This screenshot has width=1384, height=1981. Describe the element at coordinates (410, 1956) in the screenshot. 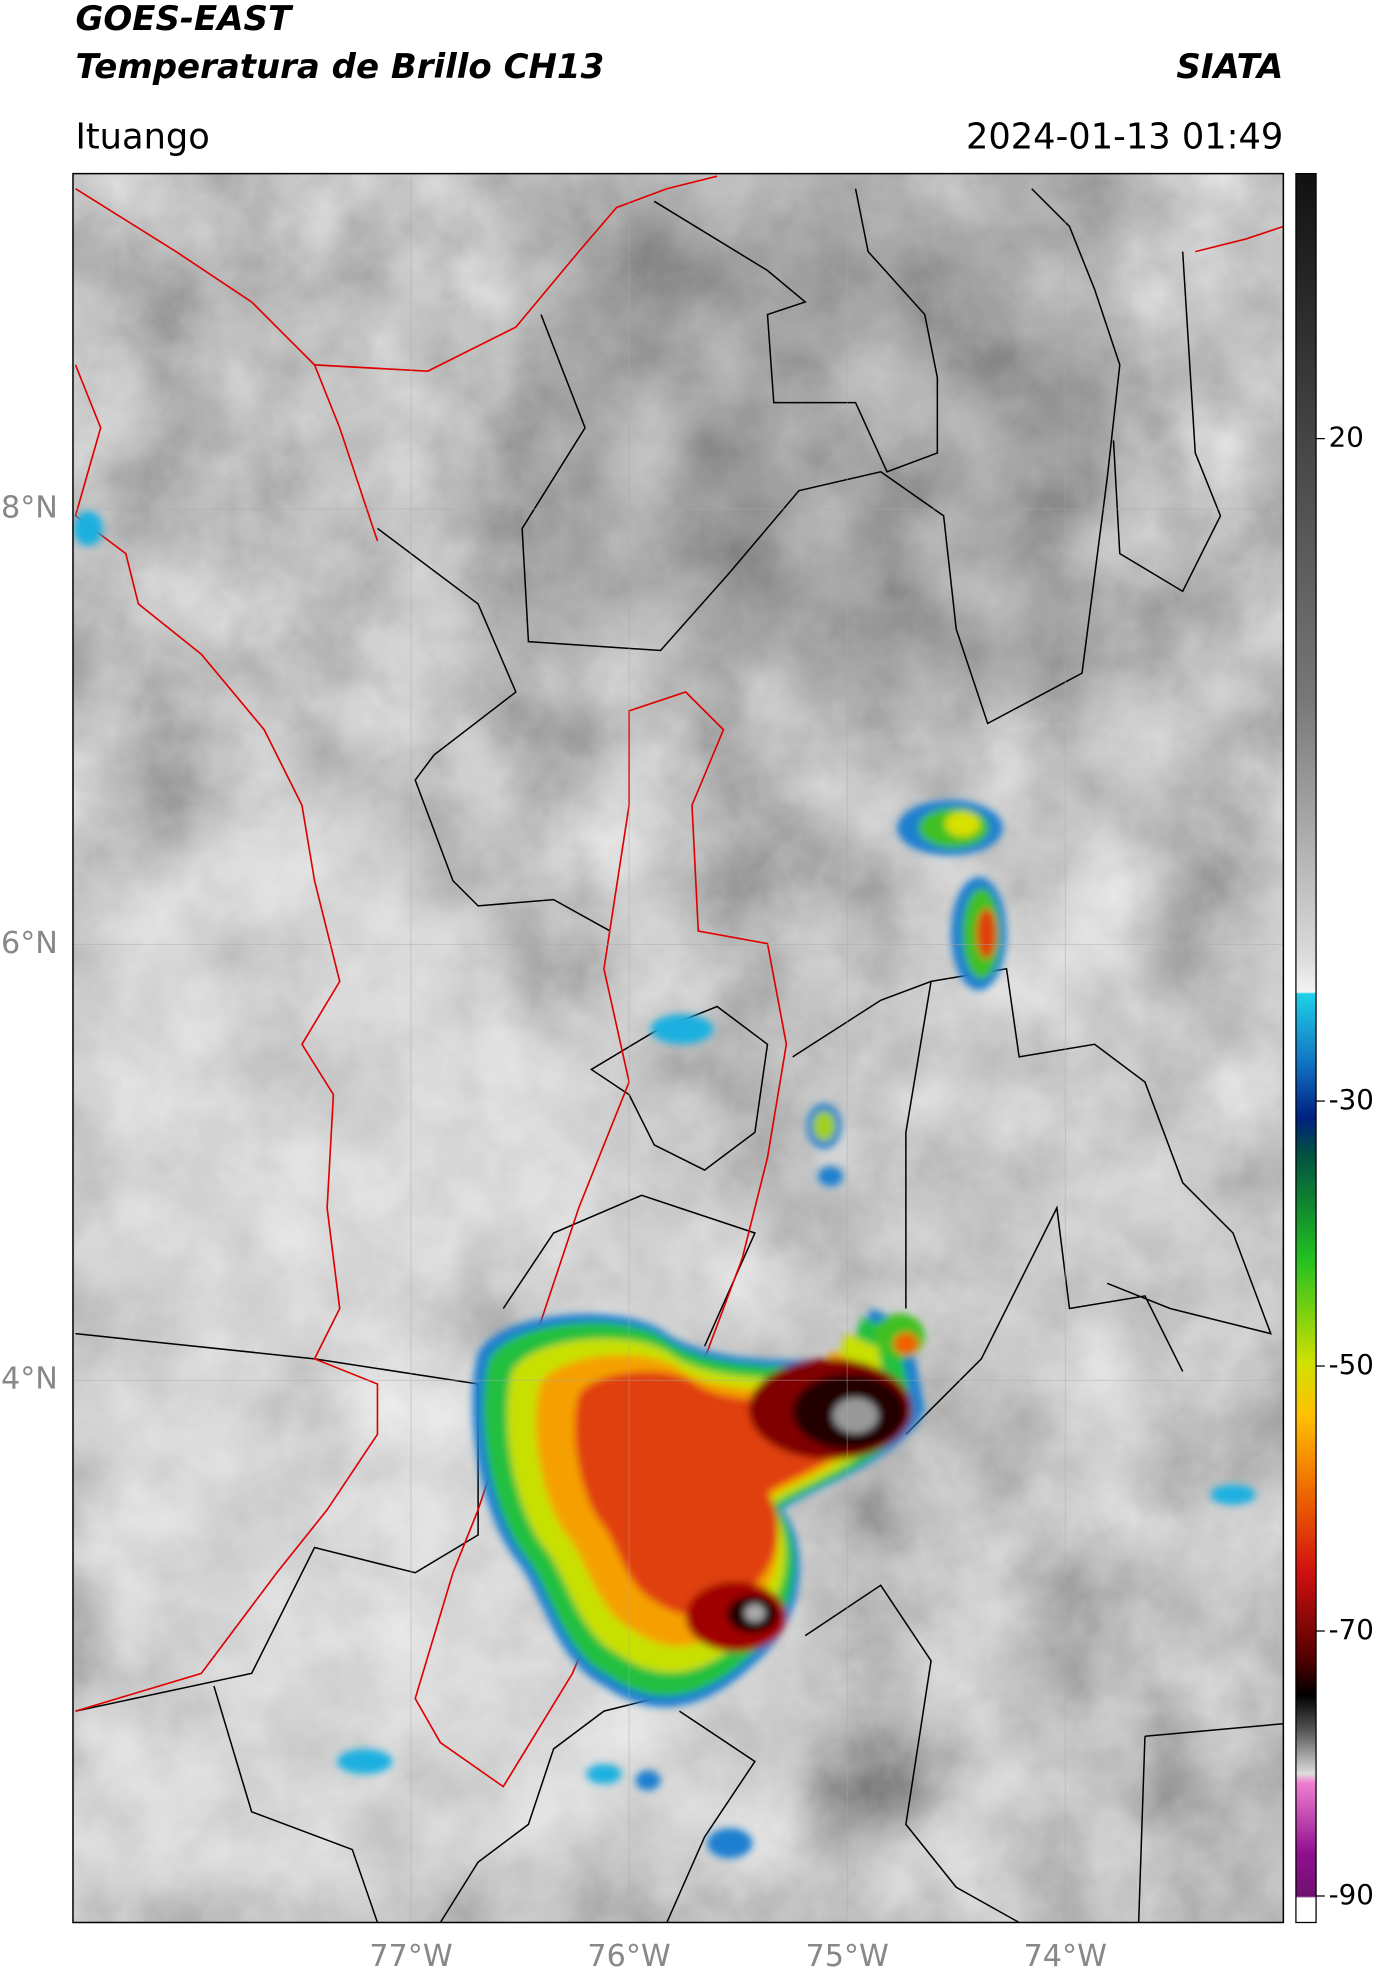

I see `lon-label: 77°W` at that location.